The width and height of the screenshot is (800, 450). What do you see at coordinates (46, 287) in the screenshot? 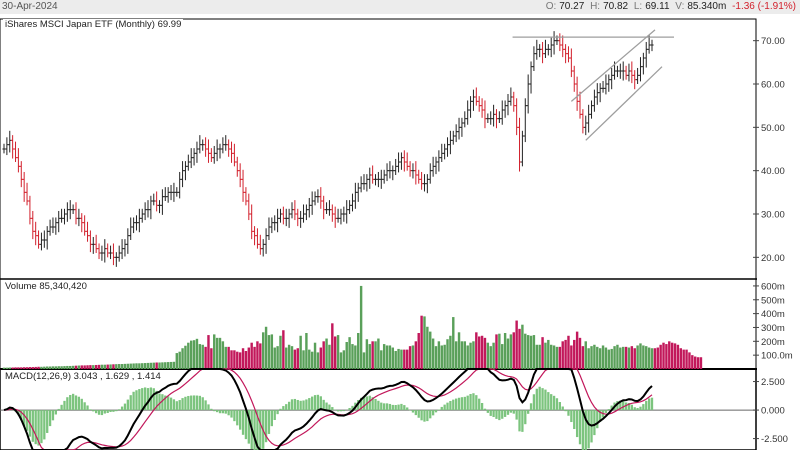
I see `volume-panel-title: Volume 85,340,420` at bounding box center [46, 287].